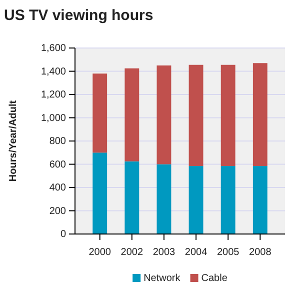 This screenshot has height=300, width=300. Describe the element at coordinates (13, 141) in the screenshot. I see `y-axis-title: Hours/Year/Adult` at that location.